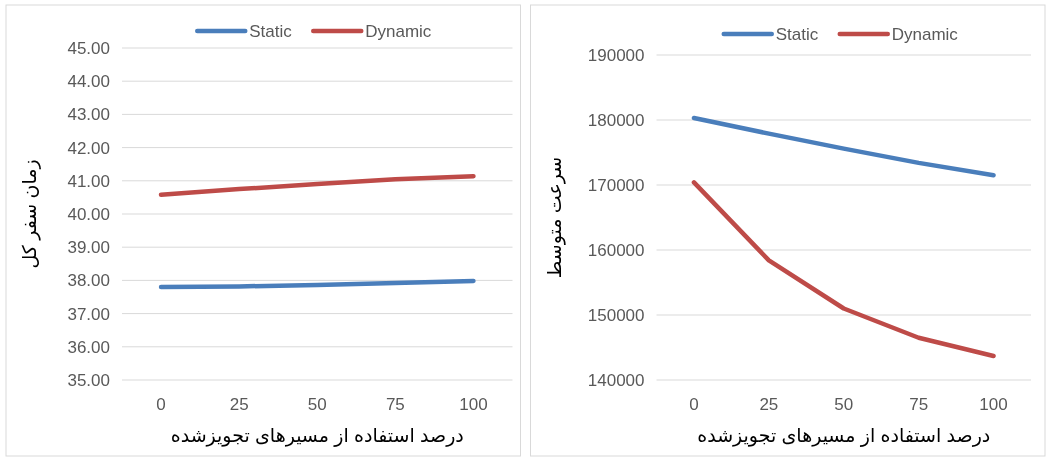  I want to click on y-tick-label: 140000, so click(616, 380).